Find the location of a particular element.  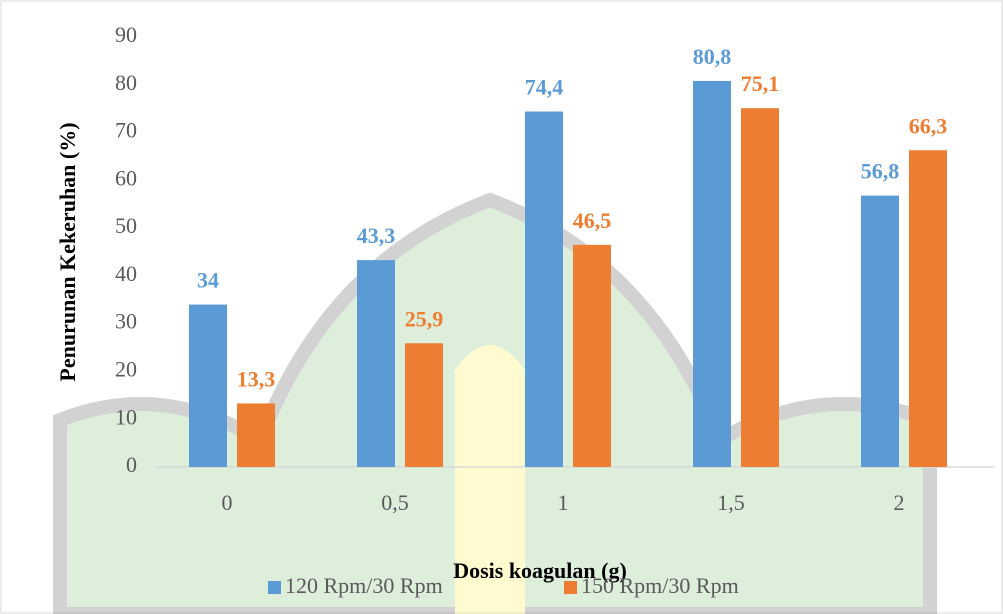

y-tick-label: 30 is located at coordinates (126, 321).